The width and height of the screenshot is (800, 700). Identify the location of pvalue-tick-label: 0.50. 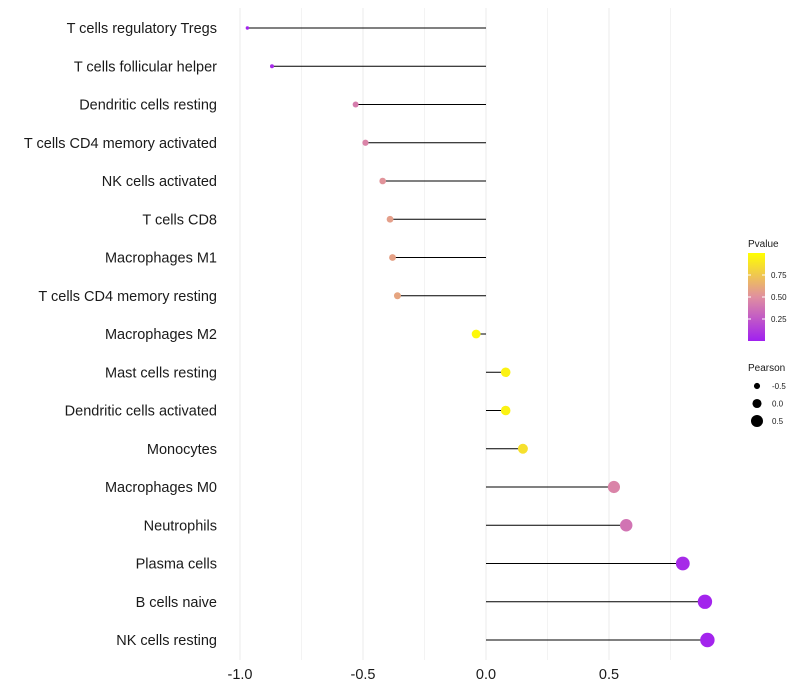
(779, 297).